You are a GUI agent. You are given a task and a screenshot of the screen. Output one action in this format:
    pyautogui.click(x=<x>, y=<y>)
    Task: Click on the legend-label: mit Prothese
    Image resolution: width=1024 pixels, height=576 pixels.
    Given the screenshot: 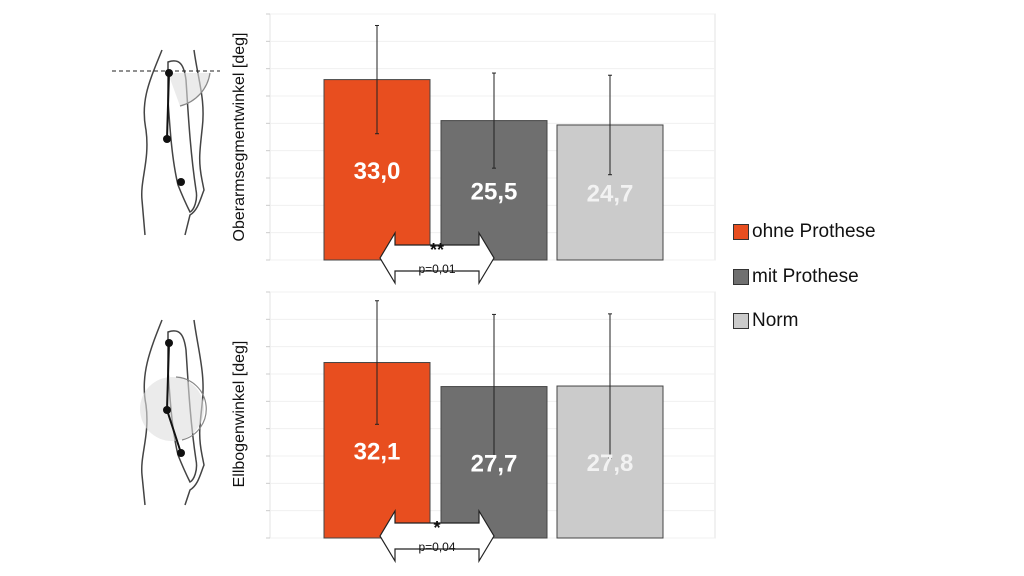 What is the action you would take?
    pyautogui.click(x=805, y=276)
    